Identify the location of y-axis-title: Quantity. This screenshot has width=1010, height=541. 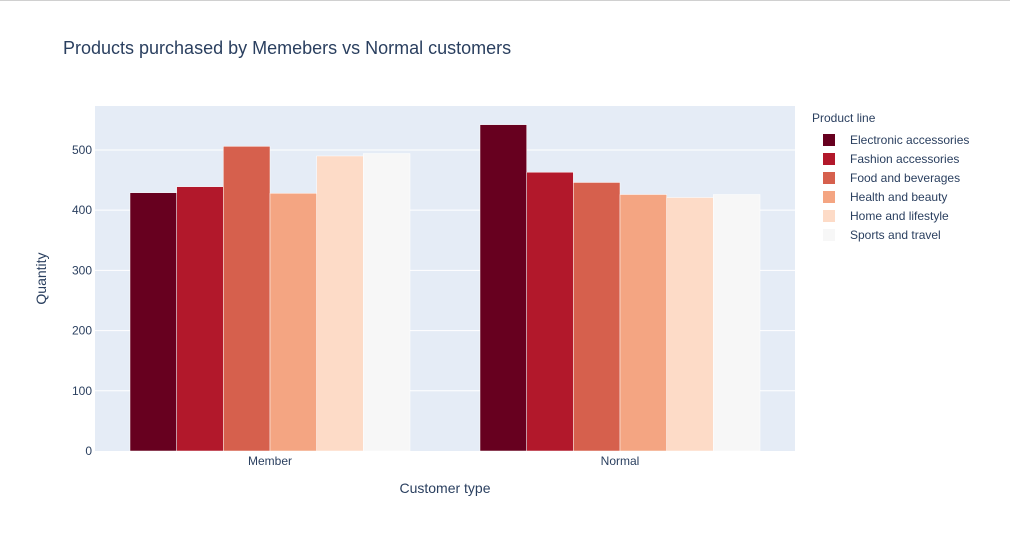
(41, 278).